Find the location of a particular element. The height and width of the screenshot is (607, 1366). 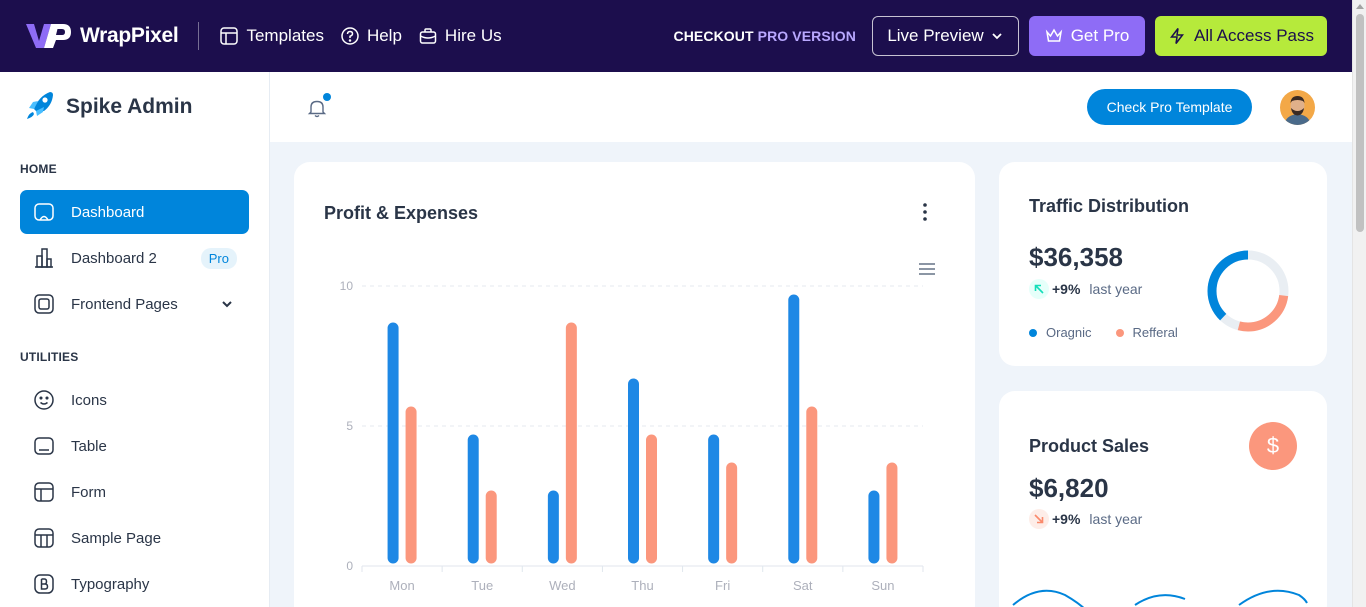

sidebar-item-label: Sample Page is located at coordinates (116, 538).